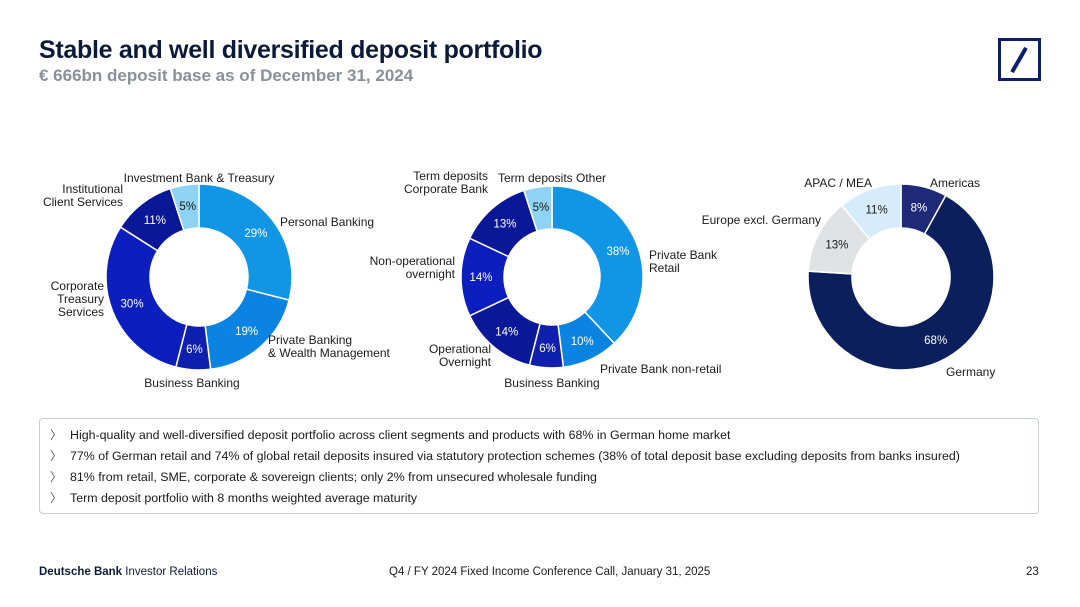 This screenshot has height=607, width=1080. Describe the element at coordinates (413, 267) in the screenshot. I see `slice-category-label: Non-operational overnight` at that location.